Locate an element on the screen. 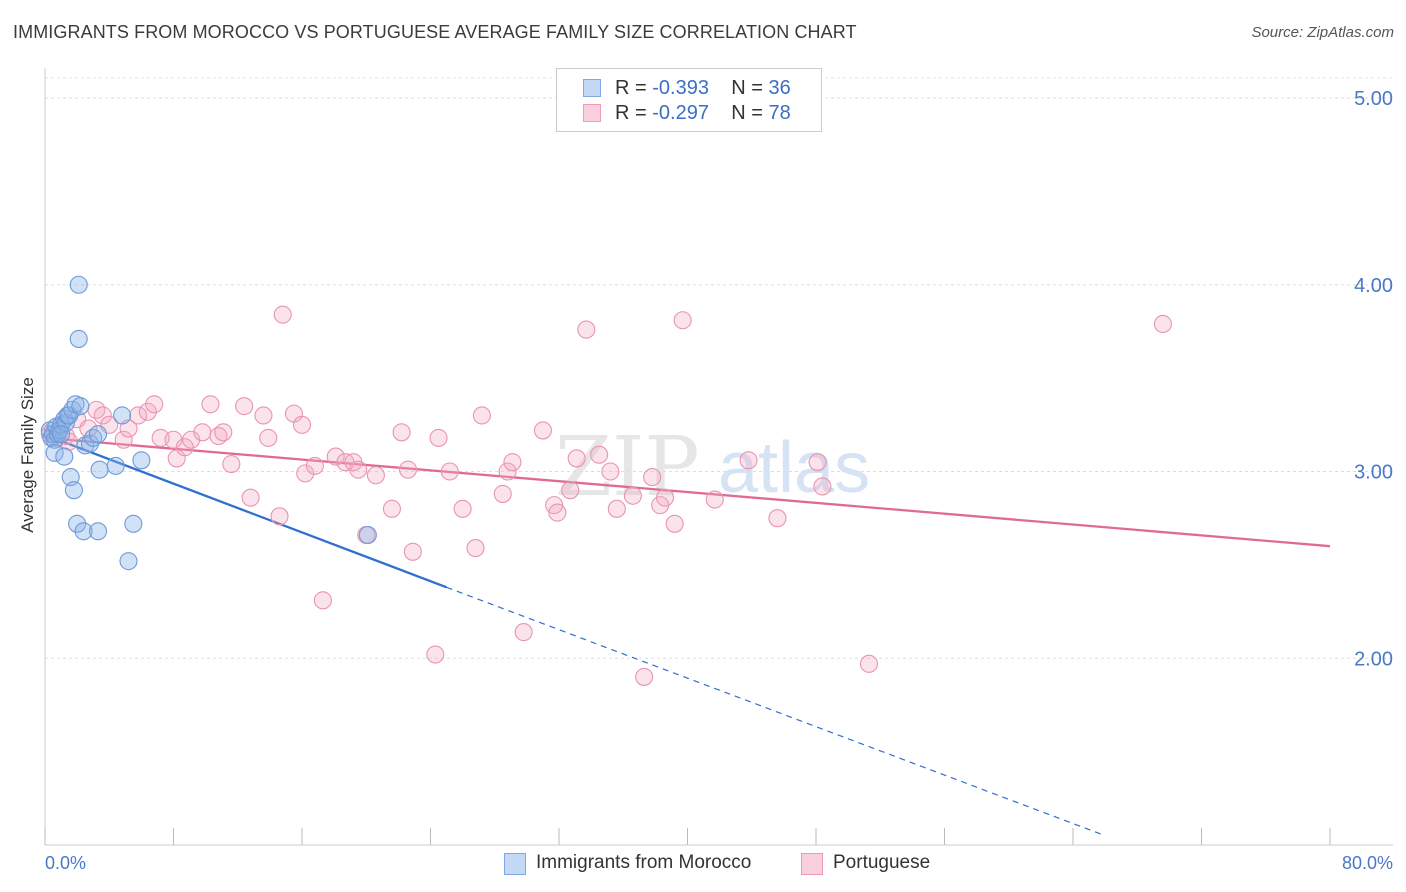  y-tick-label: 3.00 is located at coordinates (1373, 473).